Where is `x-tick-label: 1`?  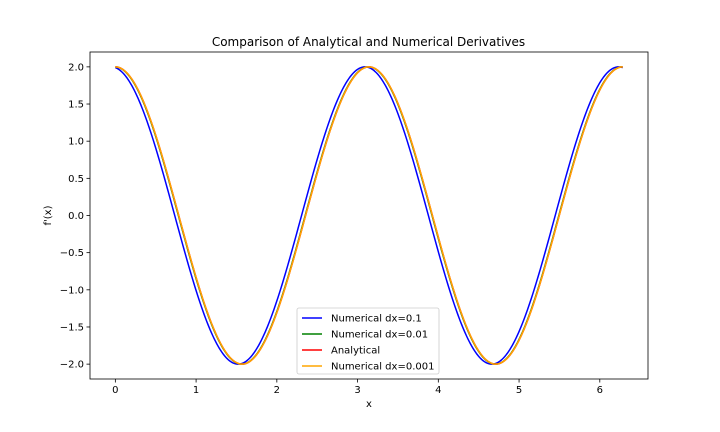
x-tick-label: 1 is located at coordinates (196, 390).